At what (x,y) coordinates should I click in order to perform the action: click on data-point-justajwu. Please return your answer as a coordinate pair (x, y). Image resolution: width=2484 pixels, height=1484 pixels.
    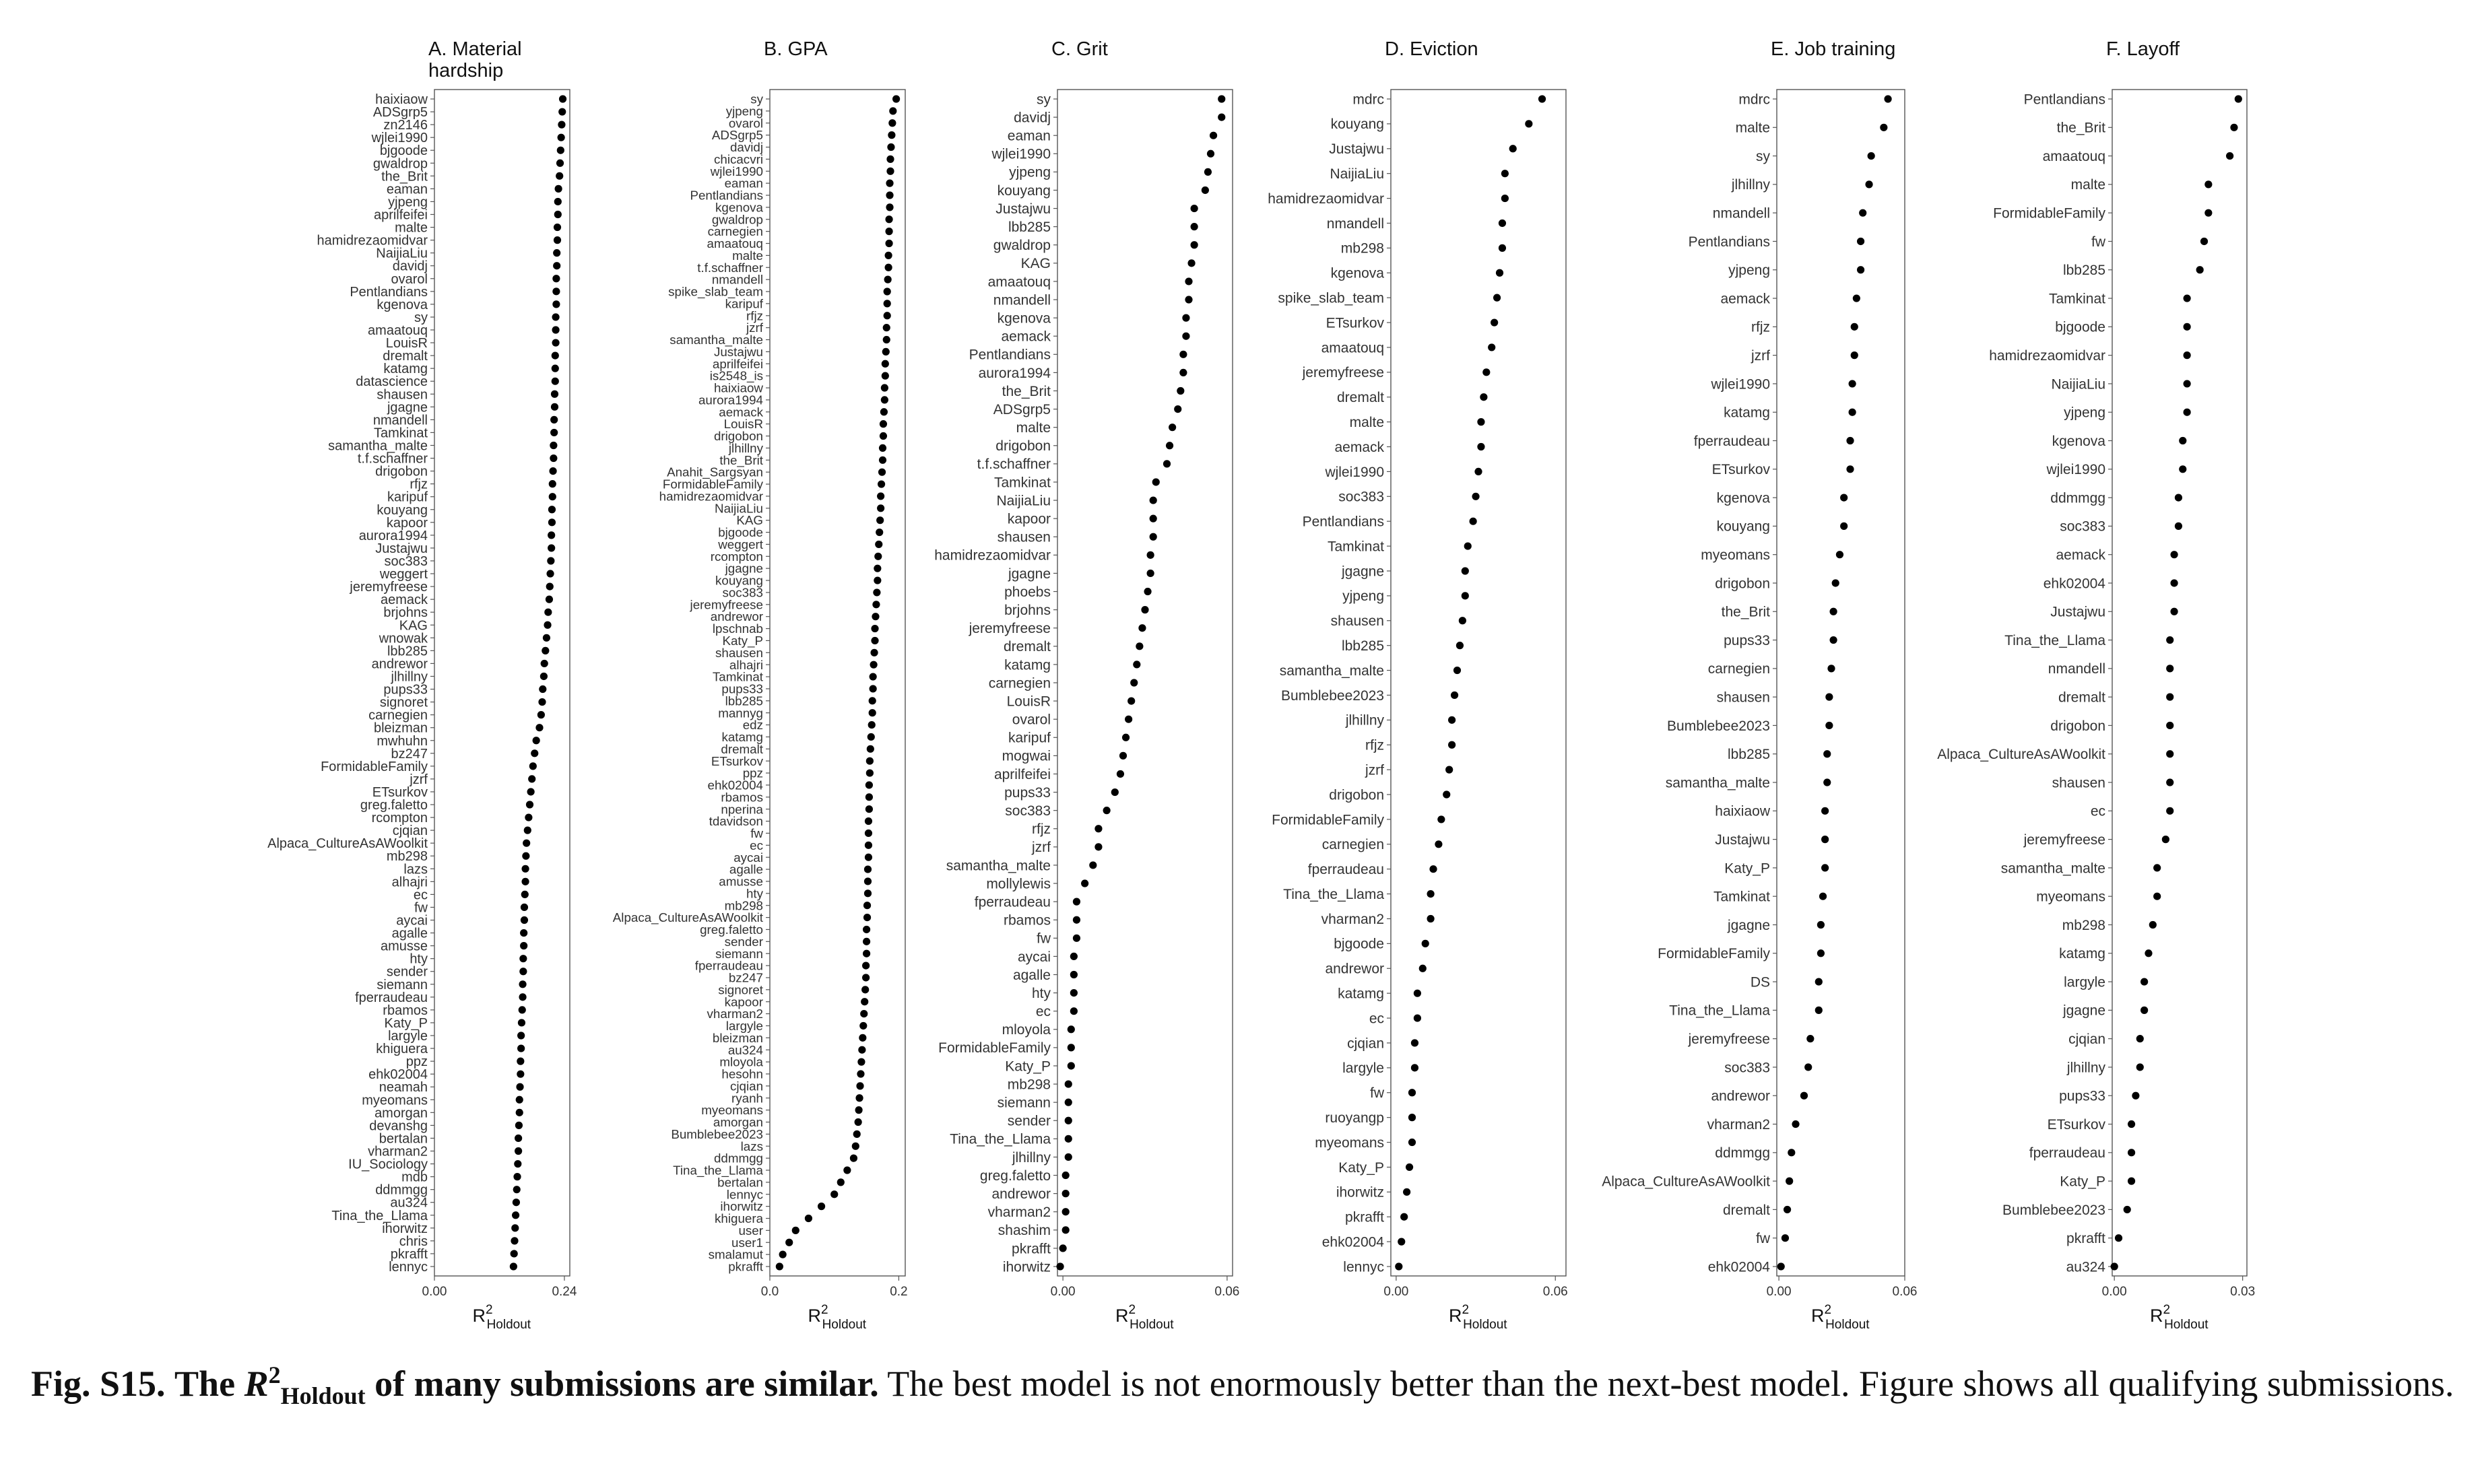
    Looking at the image, I should click on (1194, 208).